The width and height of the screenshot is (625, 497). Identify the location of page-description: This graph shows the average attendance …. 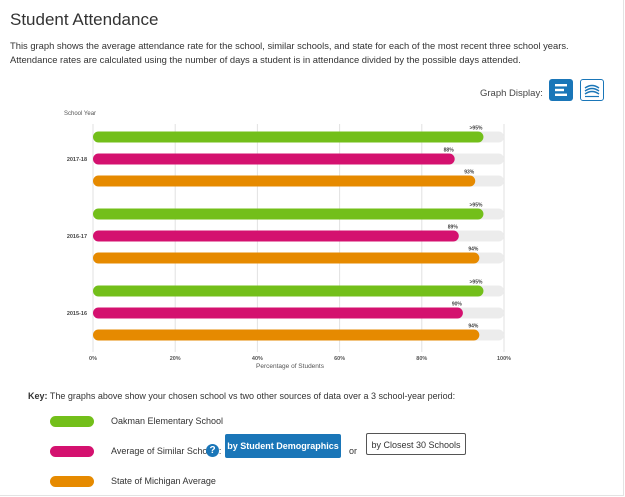
(289, 52).